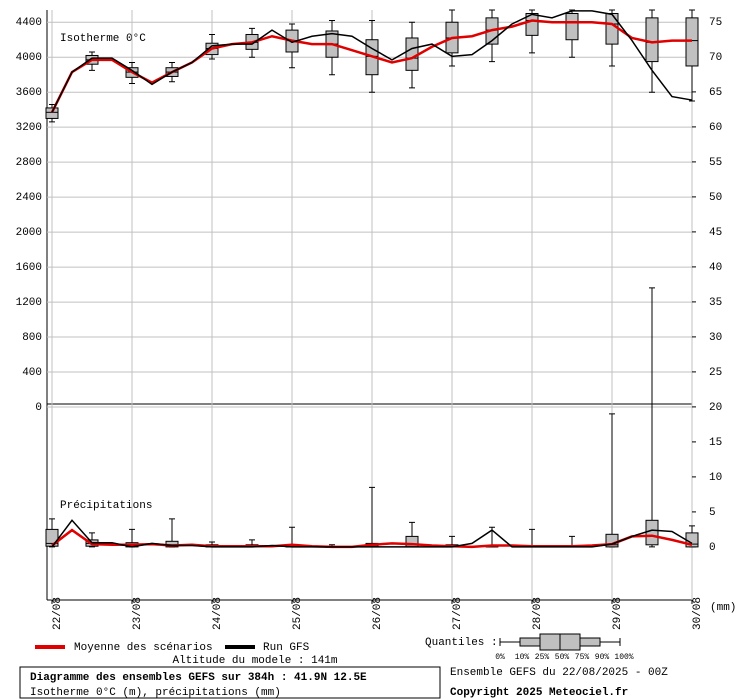  What do you see at coordinates (715, 233) in the screenshot?
I see `y2-tick-label: 45` at bounding box center [715, 233].